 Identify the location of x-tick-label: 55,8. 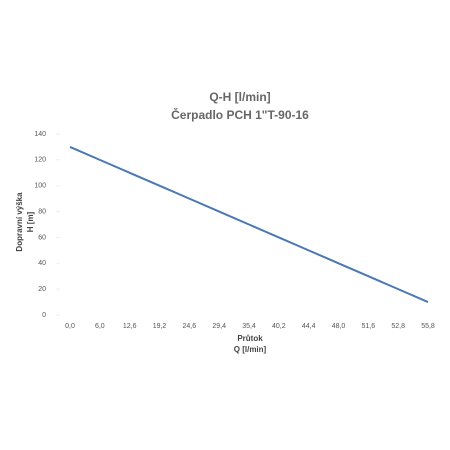
(428, 326).